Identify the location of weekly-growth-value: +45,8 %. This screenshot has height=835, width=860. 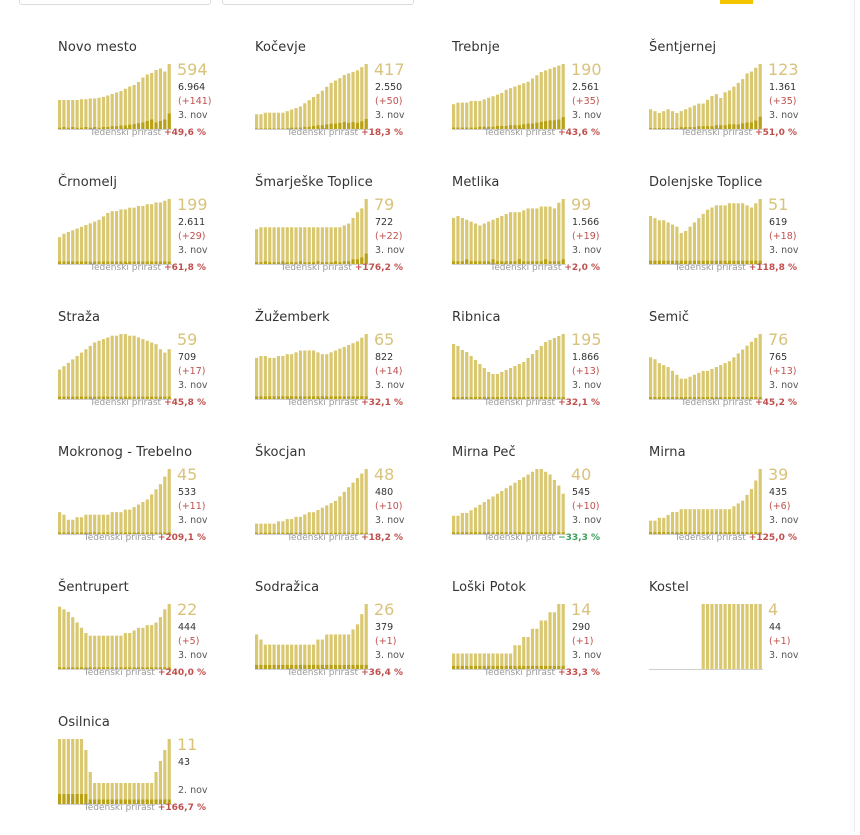
(185, 403).